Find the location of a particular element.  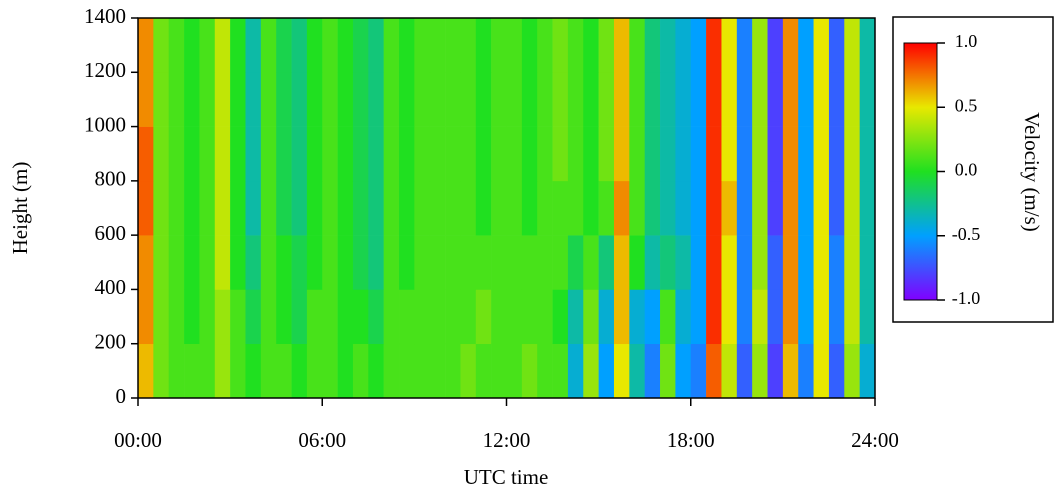

colorbar-title: Velocity (m/s) is located at coordinates (1032, 172).